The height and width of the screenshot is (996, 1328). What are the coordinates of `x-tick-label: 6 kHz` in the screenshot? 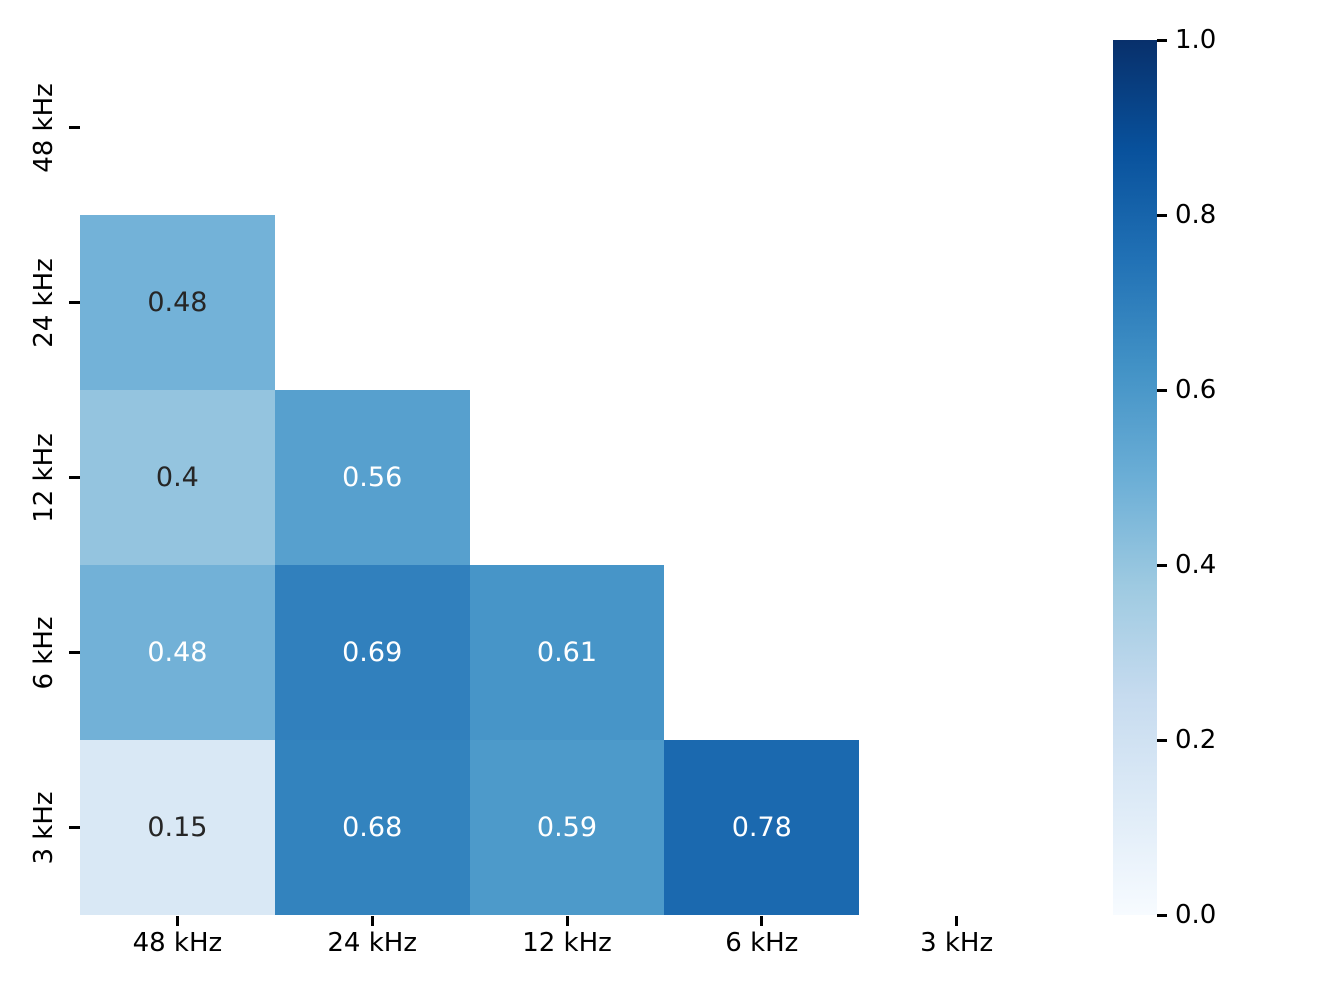 It's located at (762, 943).